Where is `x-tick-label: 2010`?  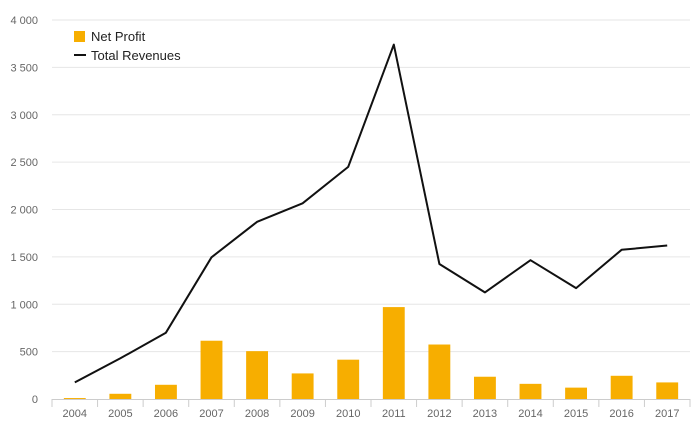 x-tick-label: 2010 is located at coordinates (348, 414).